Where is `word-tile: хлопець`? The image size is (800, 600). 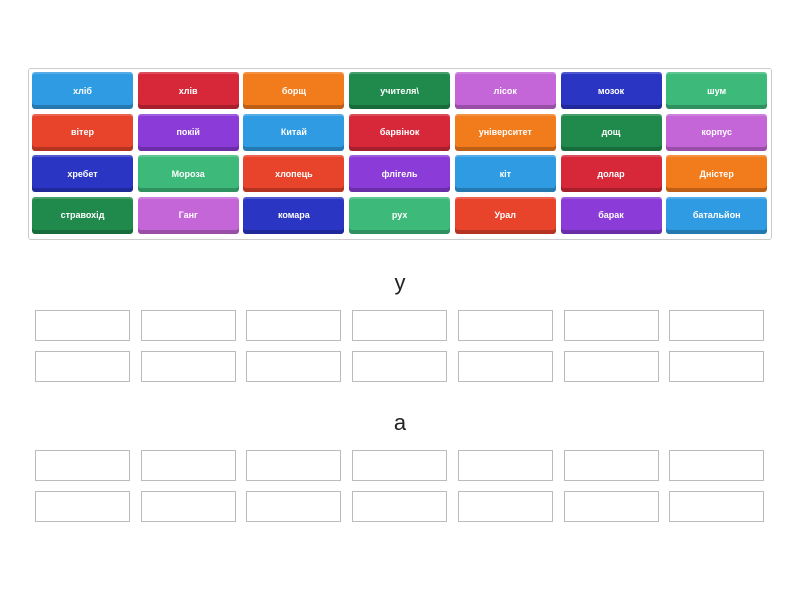
word-tile: хлопець is located at coordinates (294, 173).